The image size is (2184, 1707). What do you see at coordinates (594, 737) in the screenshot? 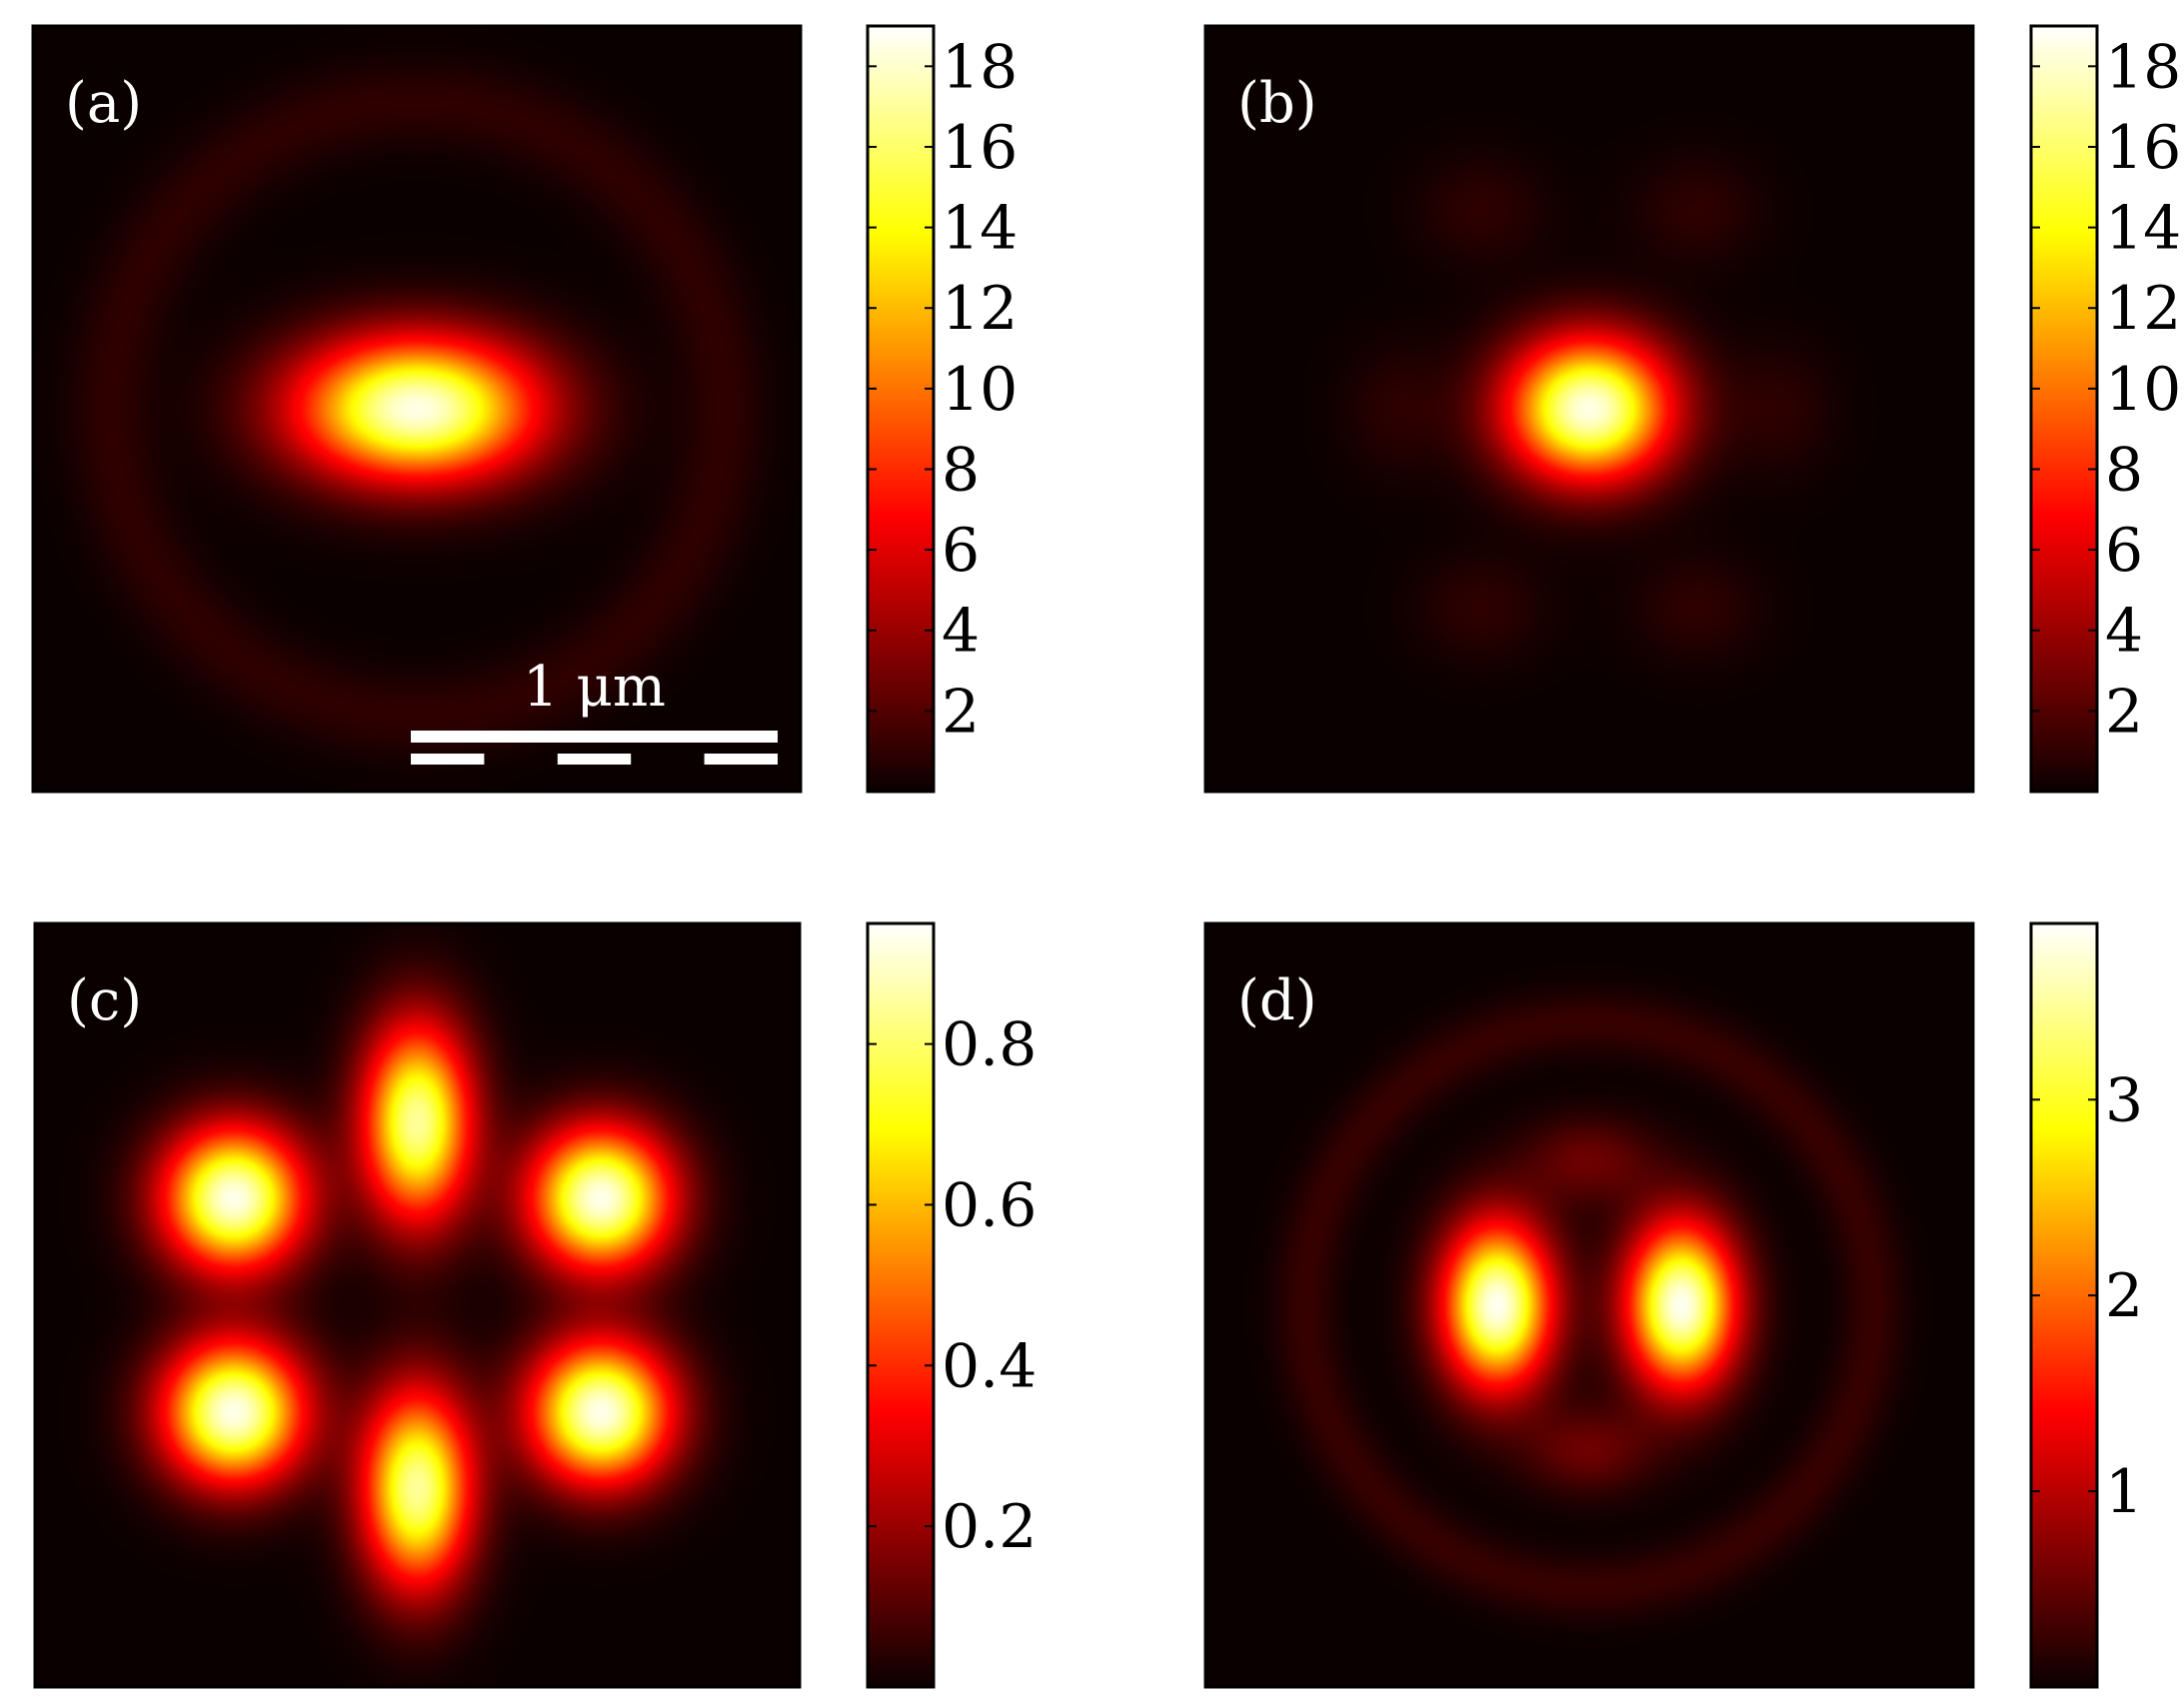
I see `scale-bar-line` at bounding box center [594, 737].